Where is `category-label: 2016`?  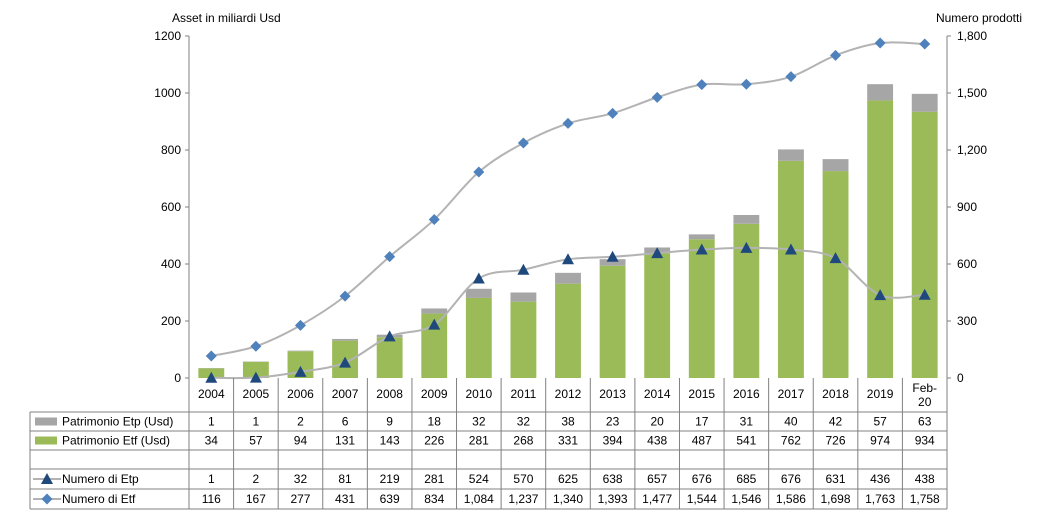 category-label: 2016 is located at coordinates (746, 394).